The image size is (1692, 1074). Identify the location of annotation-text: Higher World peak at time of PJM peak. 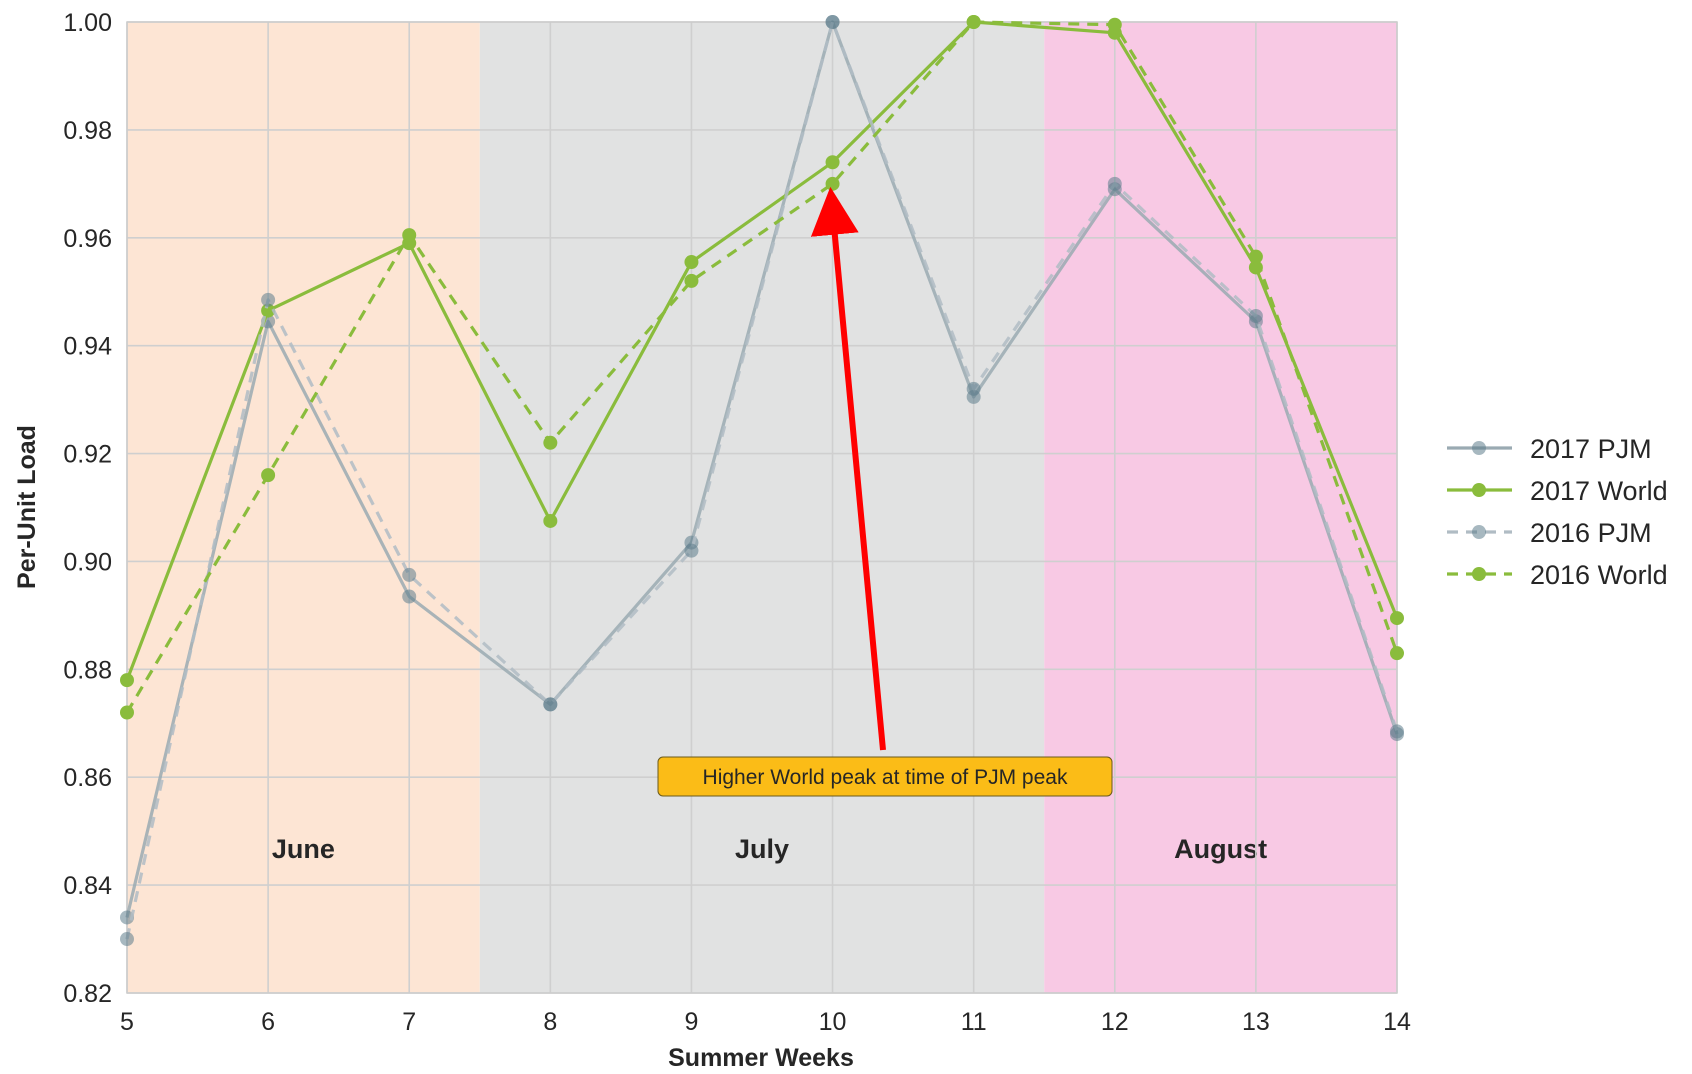
(885, 777).